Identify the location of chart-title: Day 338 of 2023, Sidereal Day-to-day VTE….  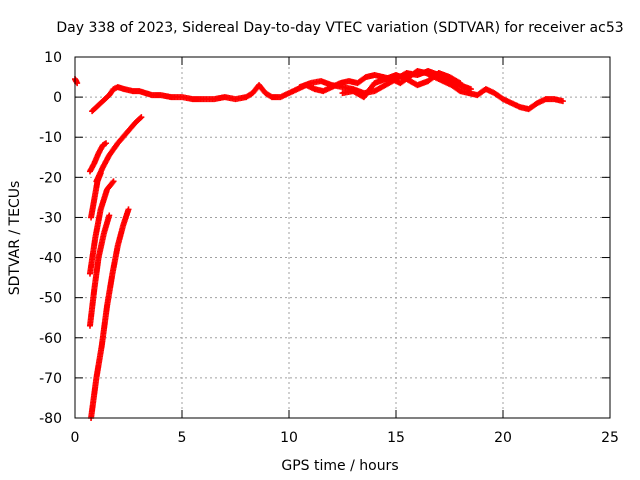
(339, 28).